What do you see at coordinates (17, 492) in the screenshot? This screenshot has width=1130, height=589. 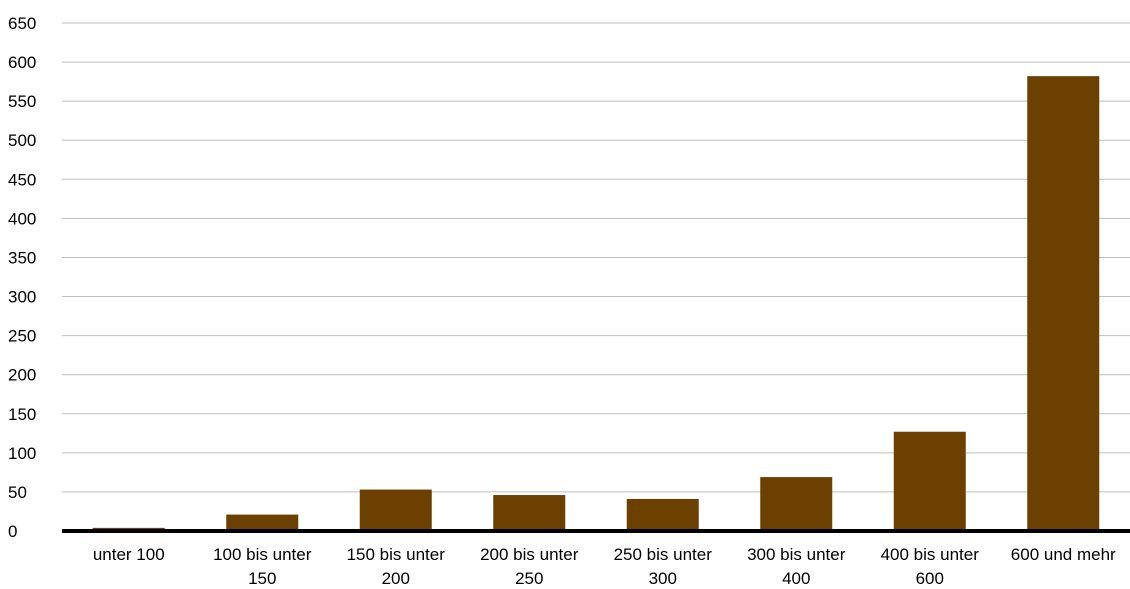 I see `y-tick-label: 50` at bounding box center [17, 492].